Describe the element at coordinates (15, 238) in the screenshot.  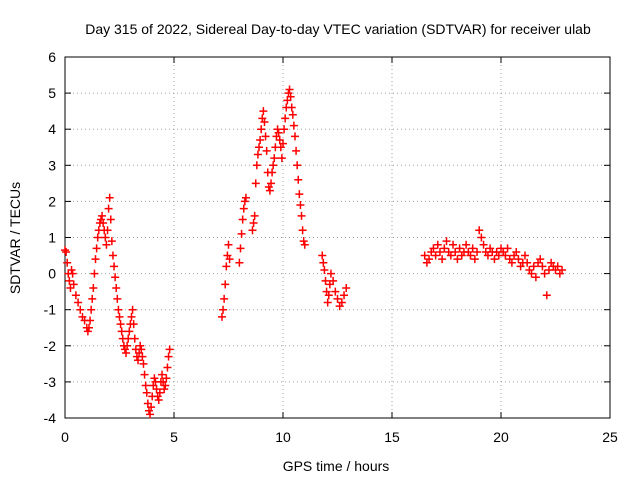
I see `y-axis-label: SDTVAR / TECUs` at that location.